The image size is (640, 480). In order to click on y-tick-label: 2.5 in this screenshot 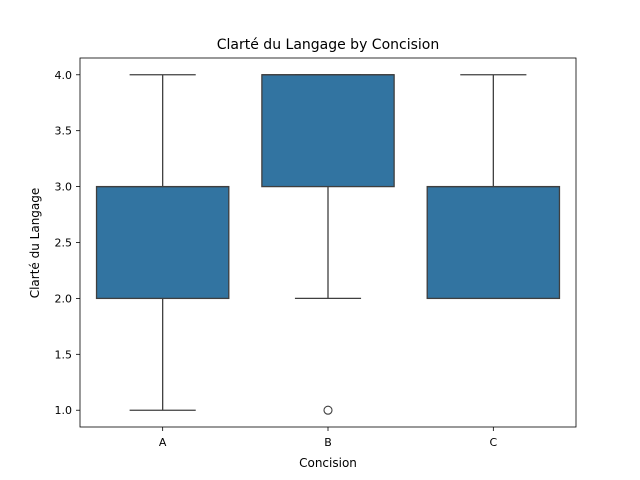, I will do `click(64, 243)`.